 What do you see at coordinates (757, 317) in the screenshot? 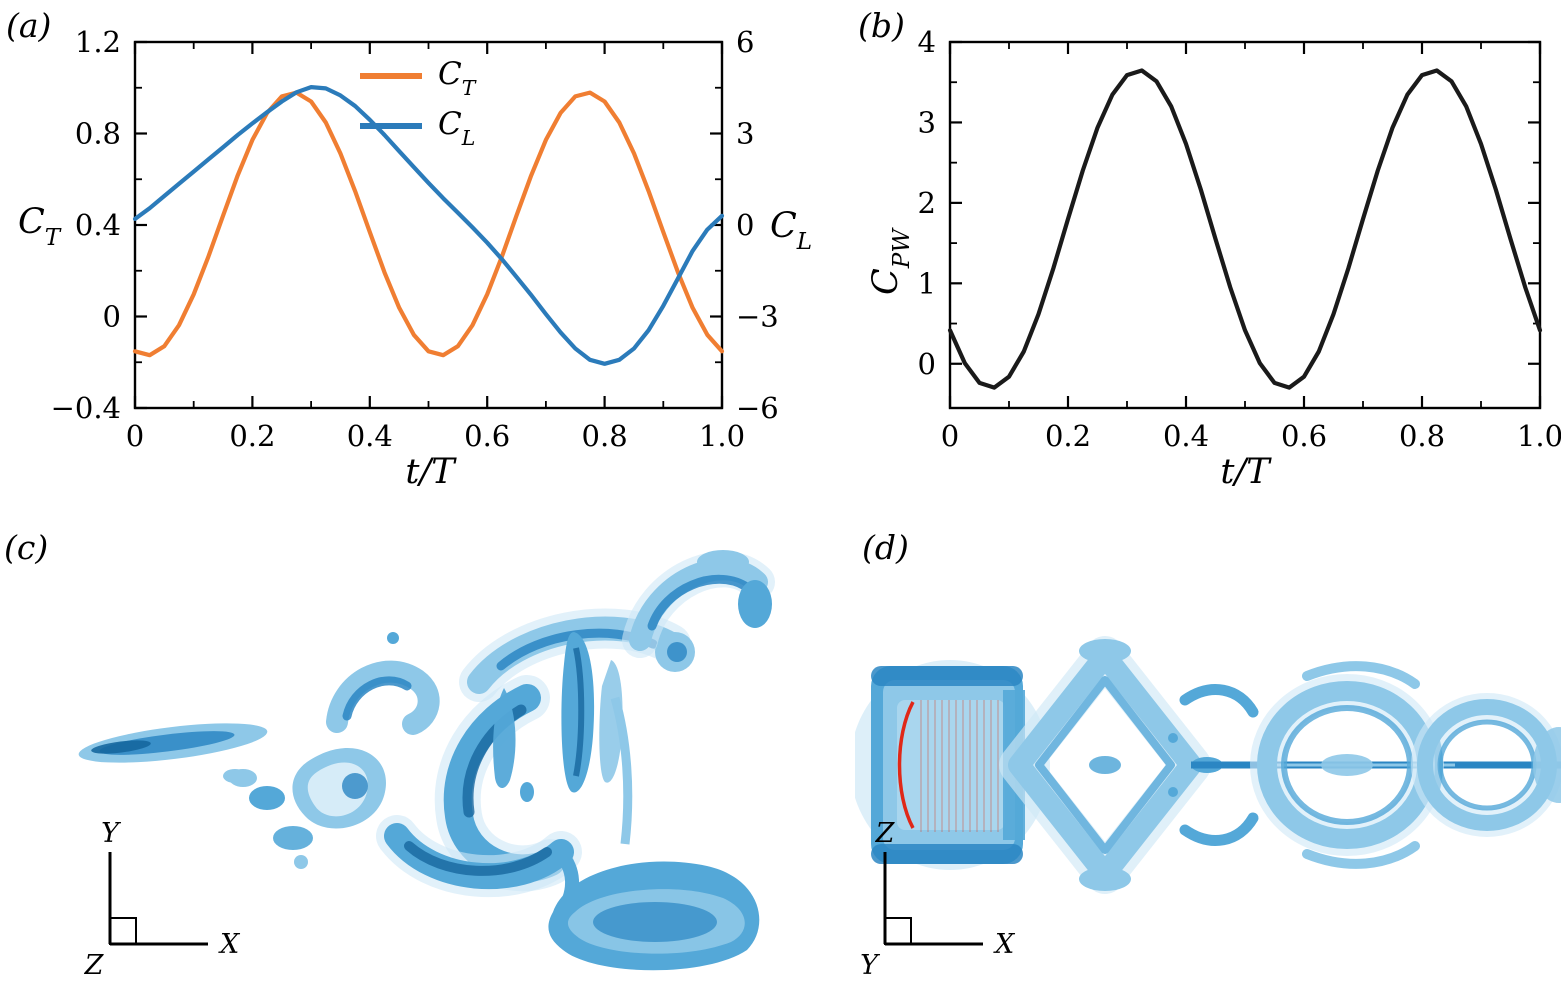
I see `y2-tick-label: −3` at bounding box center [757, 317].